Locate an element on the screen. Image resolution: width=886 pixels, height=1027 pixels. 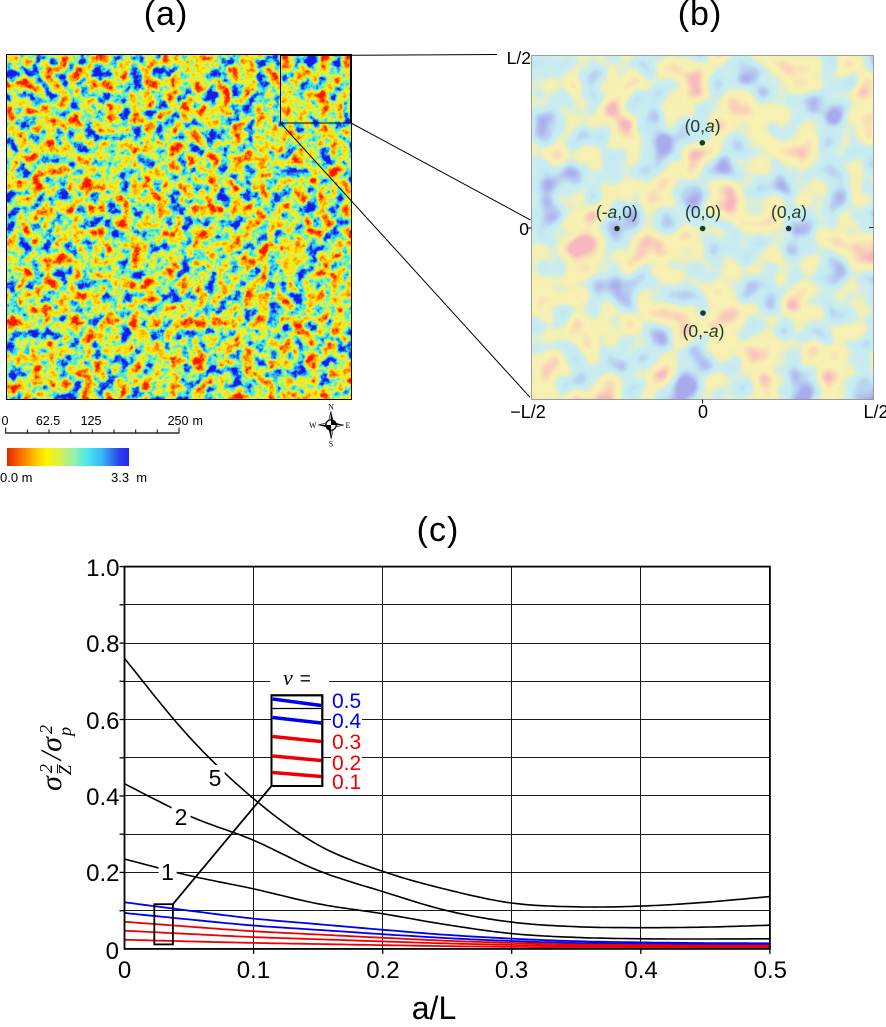
svg-text: N is located at coordinates (331, 407).